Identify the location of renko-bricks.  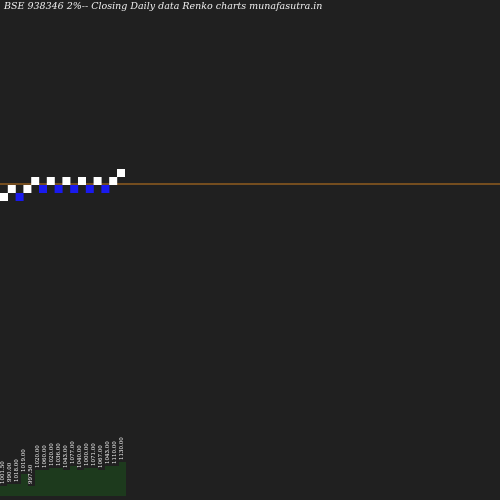
(62, 185).